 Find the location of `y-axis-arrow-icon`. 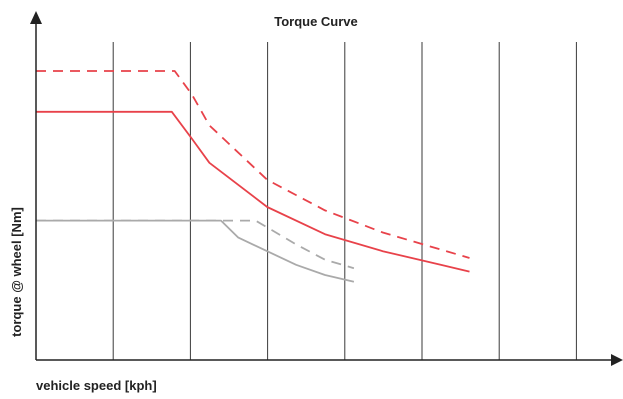

y-axis-arrow-icon is located at coordinates (36, 17).